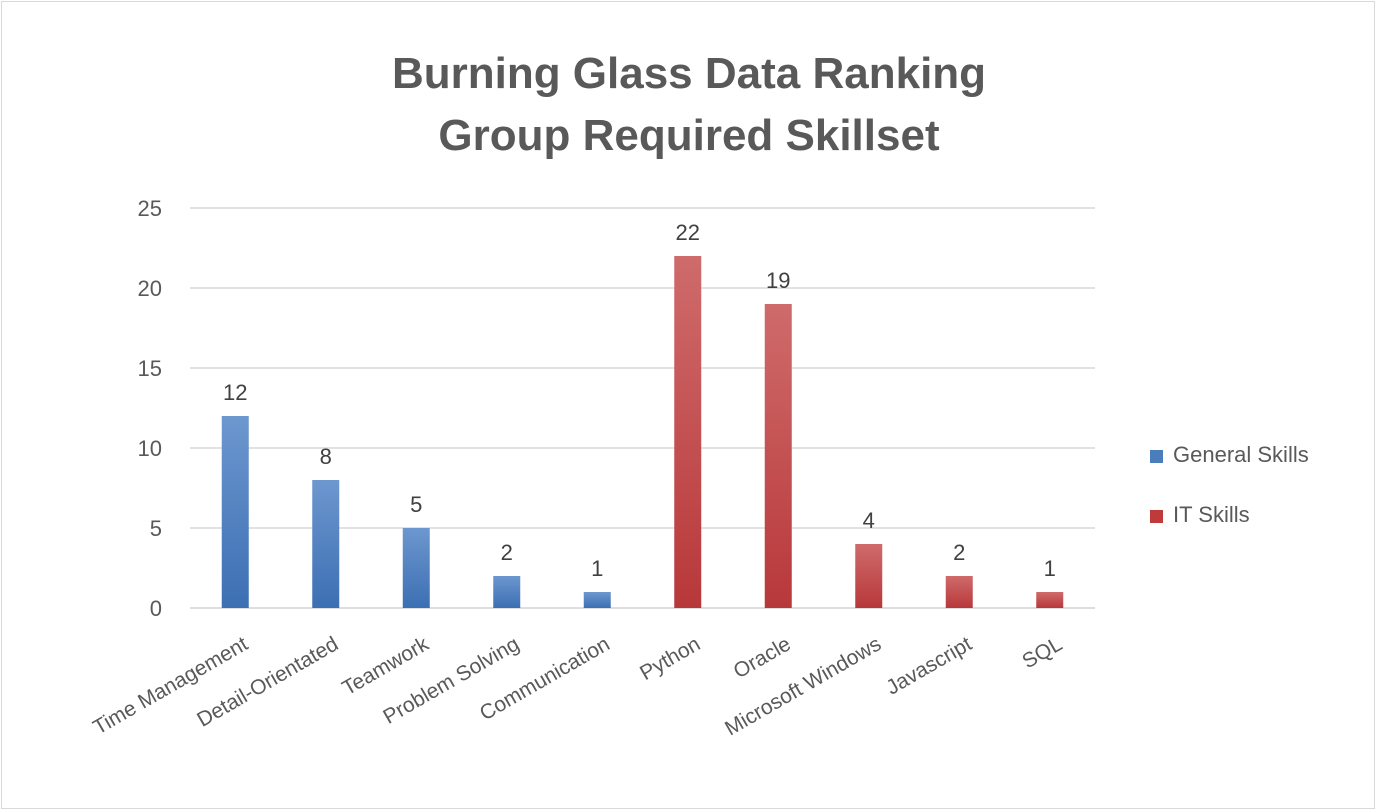 The height and width of the screenshot is (812, 1378). What do you see at coordinates (150, 288) in the screenshot?
I see `y-tick-label: 20` at bounding box center [150, 288].